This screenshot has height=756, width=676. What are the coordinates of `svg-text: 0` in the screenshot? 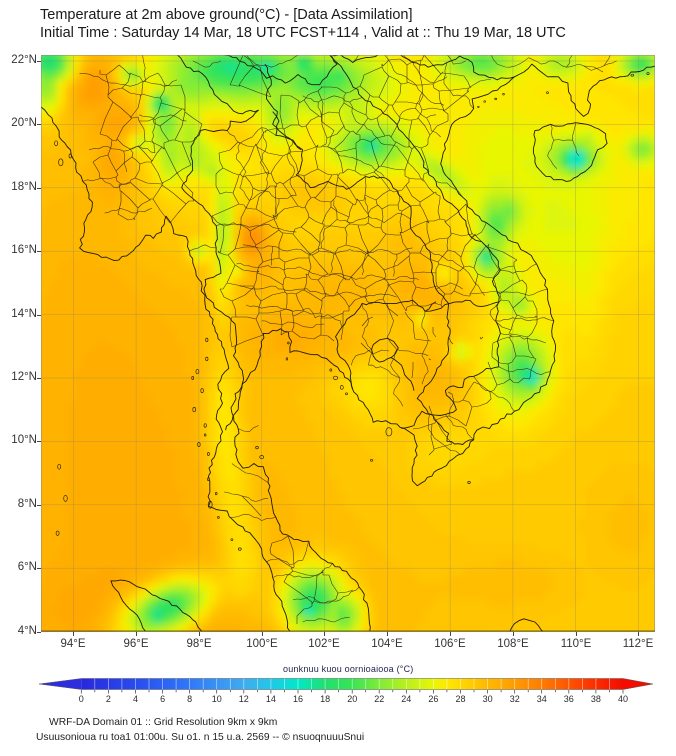 It's located at (81, 699).